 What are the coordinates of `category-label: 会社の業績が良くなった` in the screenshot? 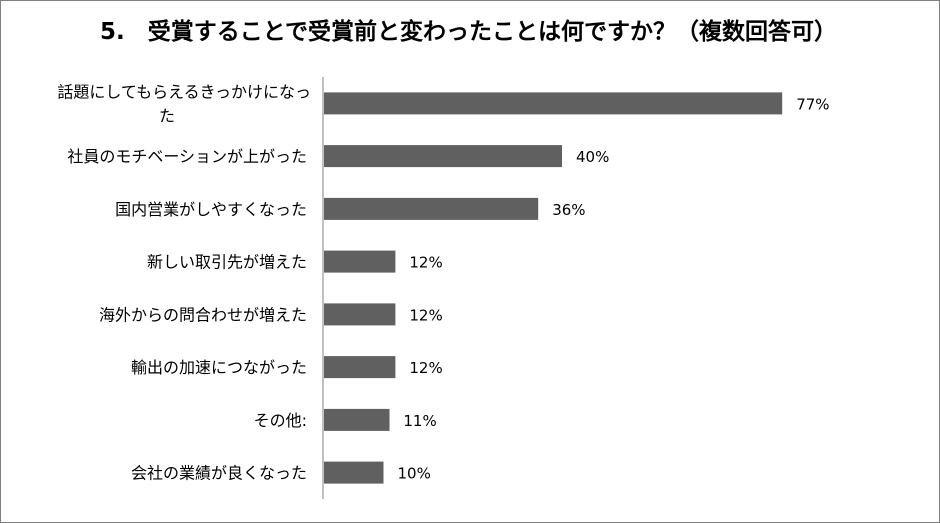 It's located at (219, 473).